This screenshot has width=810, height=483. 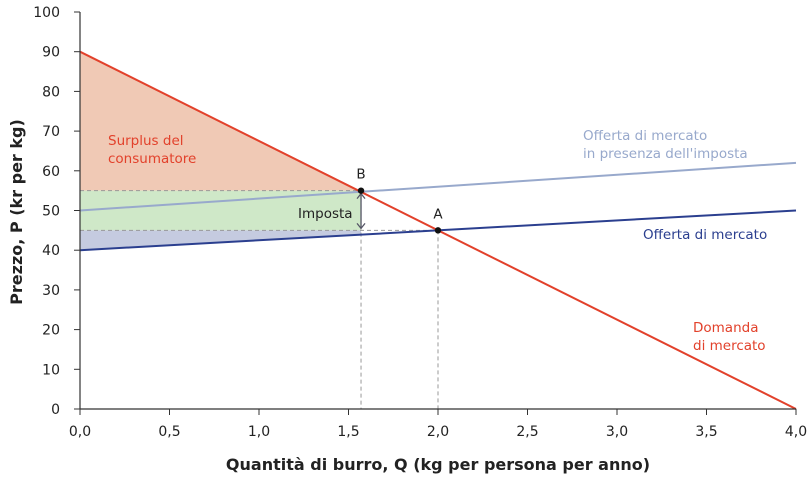 What do you see at coordinates (725, 328) in the screenshot?
I see `demand-label-1: Domanda` at bounding box center [725, 328].